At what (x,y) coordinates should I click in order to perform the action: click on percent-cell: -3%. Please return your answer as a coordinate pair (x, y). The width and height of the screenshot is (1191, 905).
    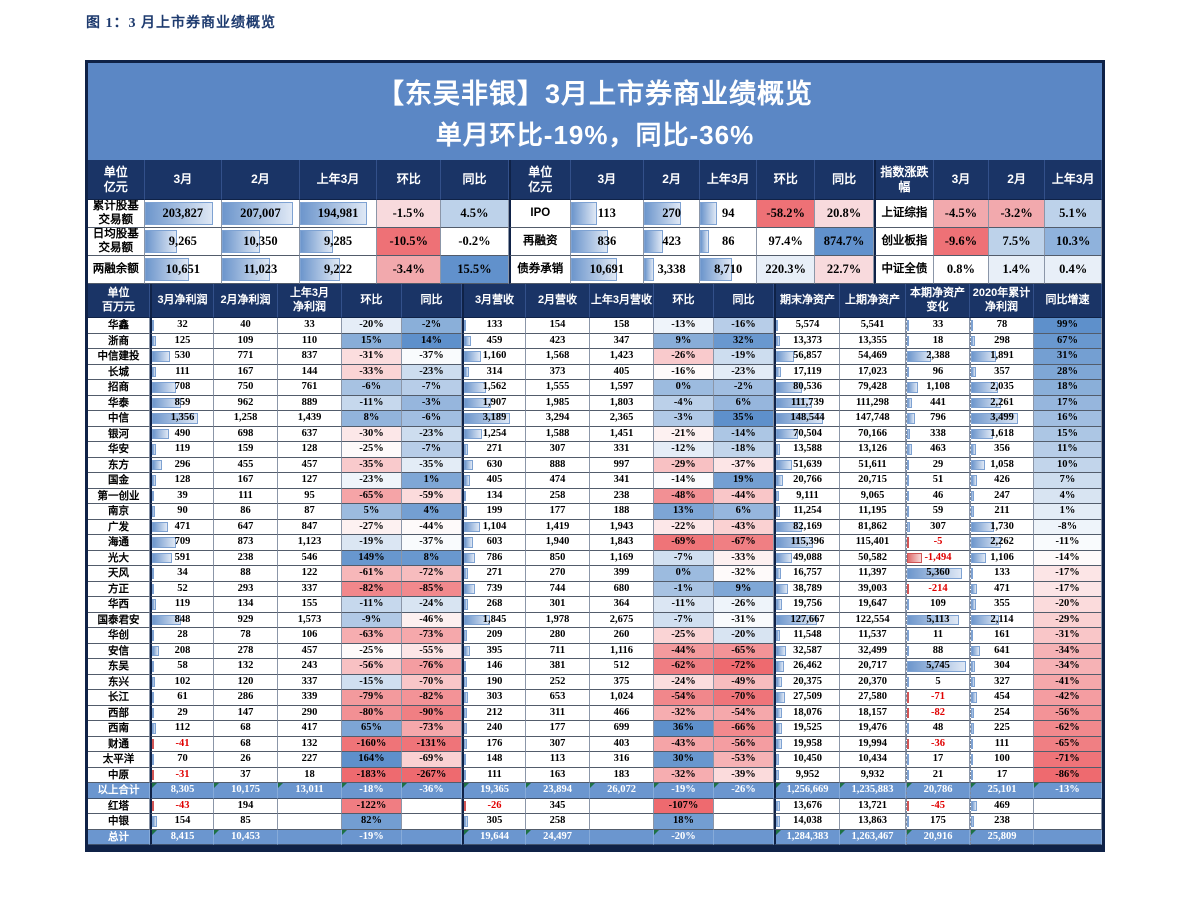
    Looking at the image, I should click on (684, 419).